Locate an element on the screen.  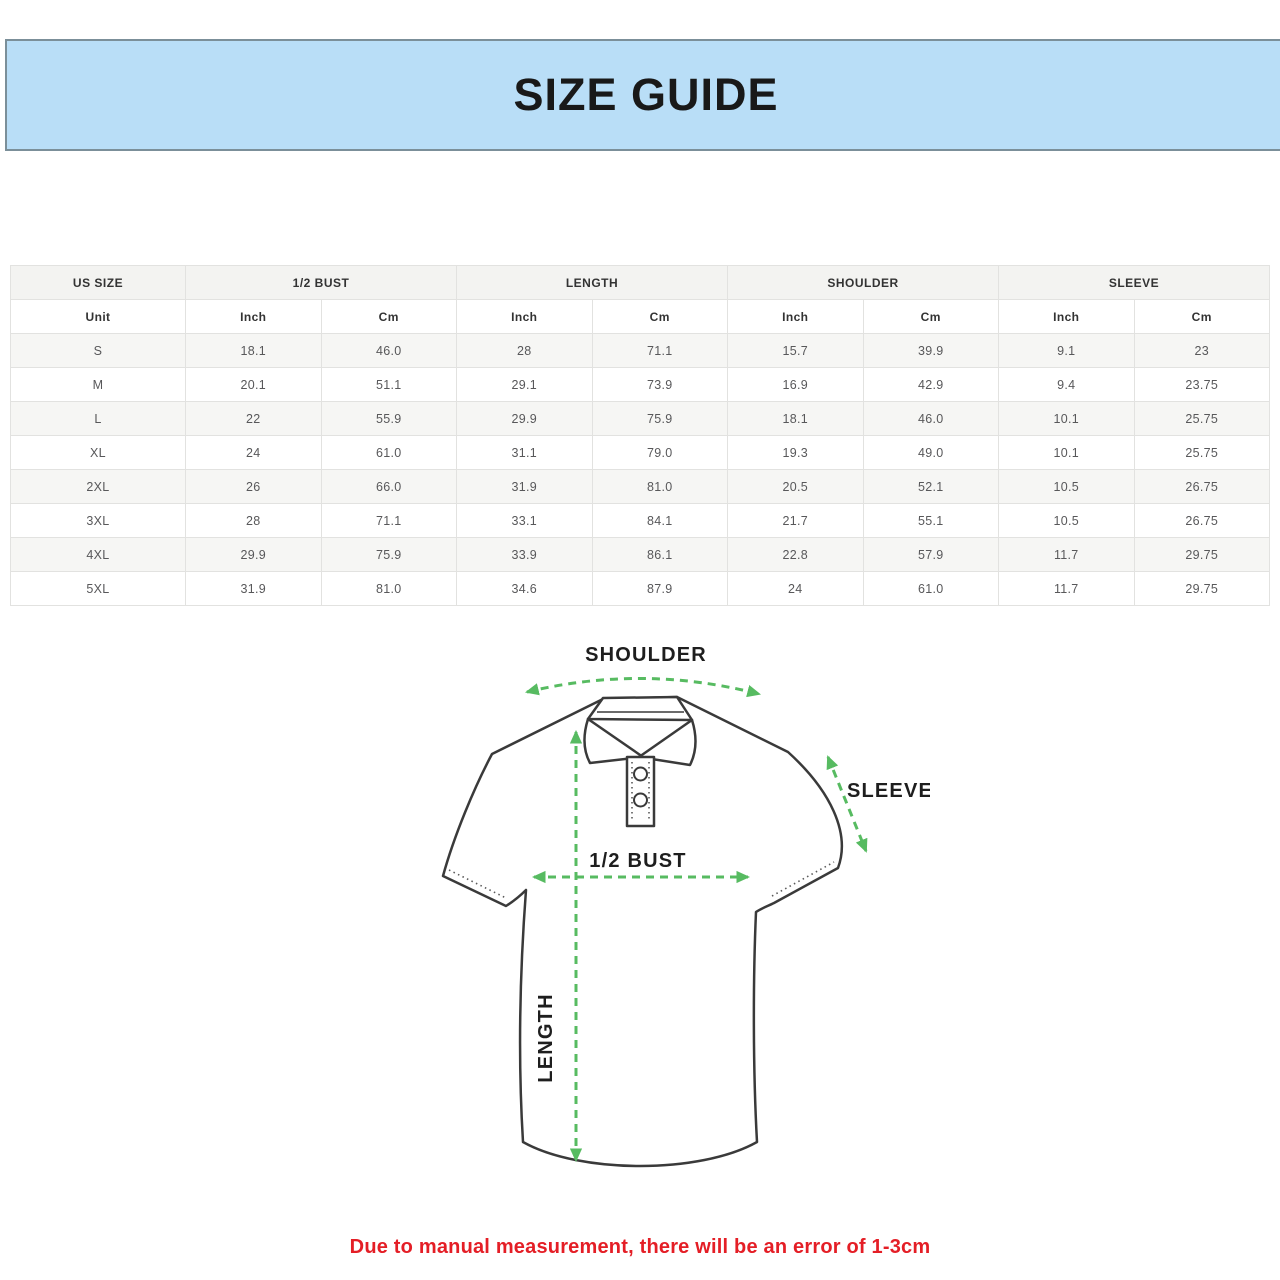
measure-cell: 57.9 is located at coordinates (930, 554).